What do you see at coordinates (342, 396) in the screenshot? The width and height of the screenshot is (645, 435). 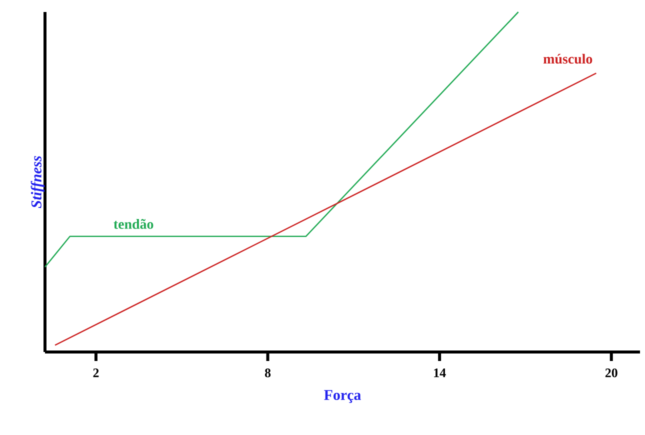 I see `x-axis-title: Força` at bounding box center [342, 396].